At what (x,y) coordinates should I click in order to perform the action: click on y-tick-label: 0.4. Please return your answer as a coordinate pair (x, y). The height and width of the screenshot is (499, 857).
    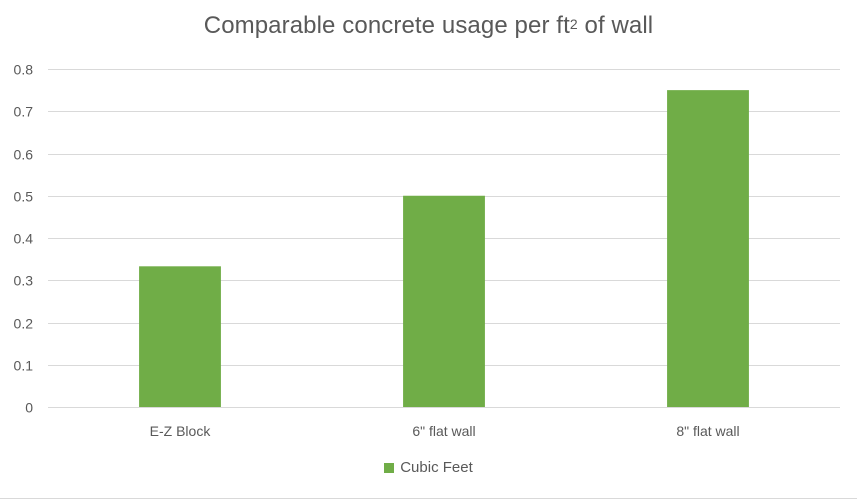
    Looking at the image, I should click on (24, 239).